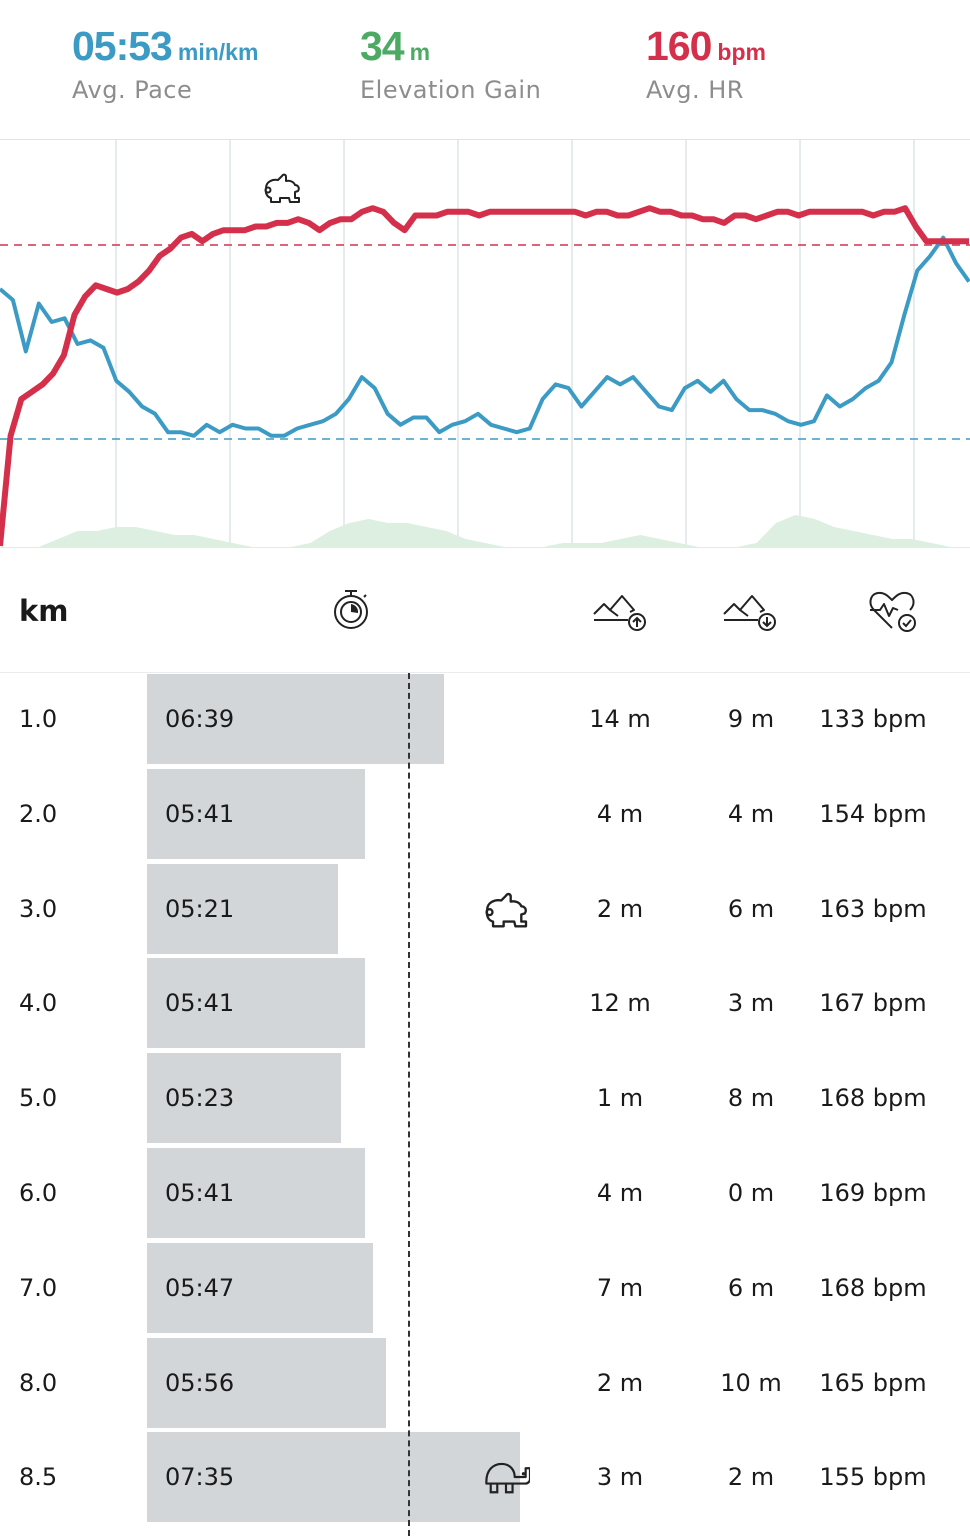 This screenshot has height=1536, width=970. Describe the element at coordinates (873, 719) in the screenshot. I see `split-heart-rate: 133 bpm` at that location.